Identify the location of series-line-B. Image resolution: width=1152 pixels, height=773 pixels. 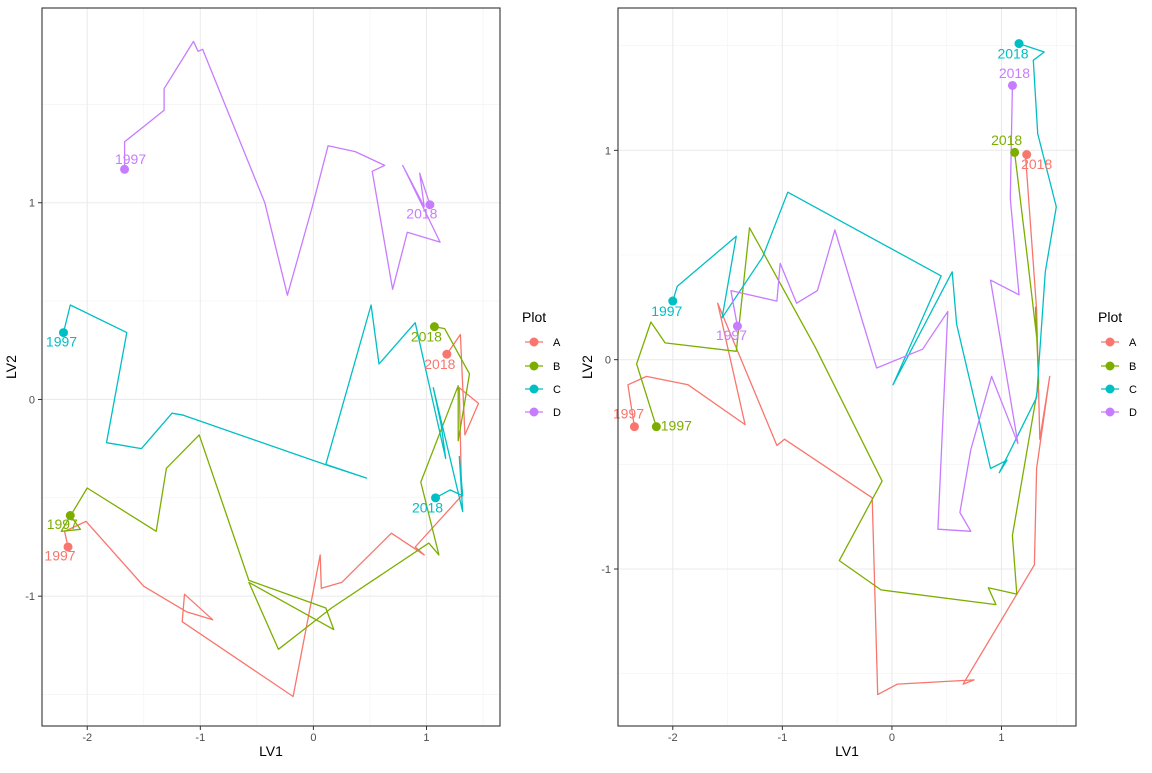
(265, 488).